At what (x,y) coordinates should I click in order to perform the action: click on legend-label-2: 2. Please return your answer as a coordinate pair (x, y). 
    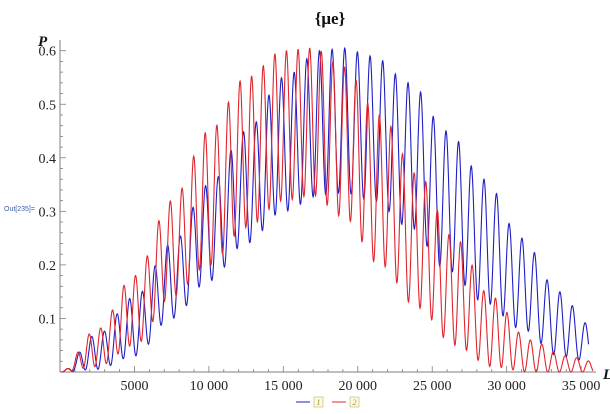
    Looking at the image, I should click on (355, 402).